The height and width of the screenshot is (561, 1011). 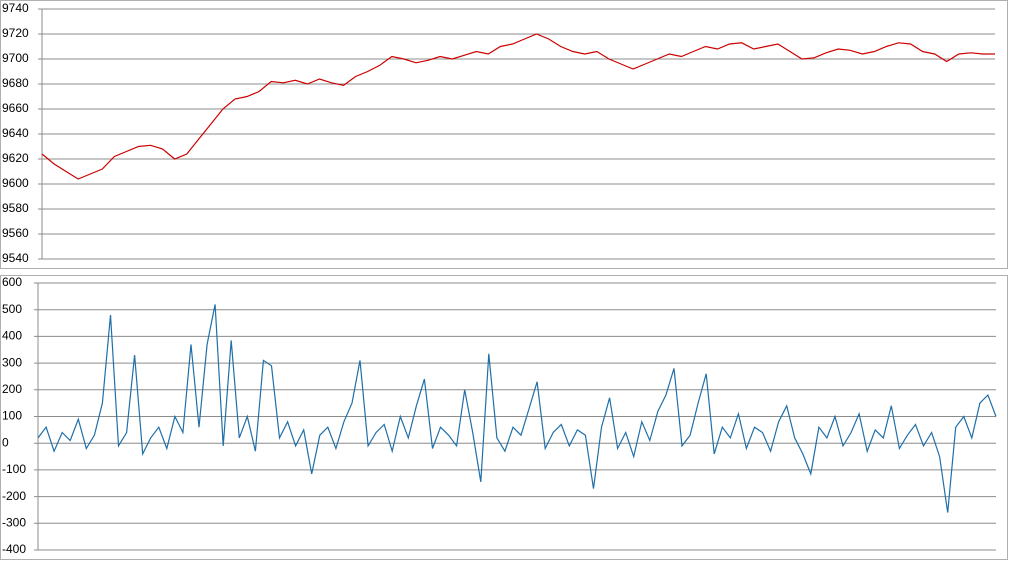 What do you see at coordinates (15, 8) in the screenshot?
I see `y-tick-label: 9740` at bounding box center [15, 8].